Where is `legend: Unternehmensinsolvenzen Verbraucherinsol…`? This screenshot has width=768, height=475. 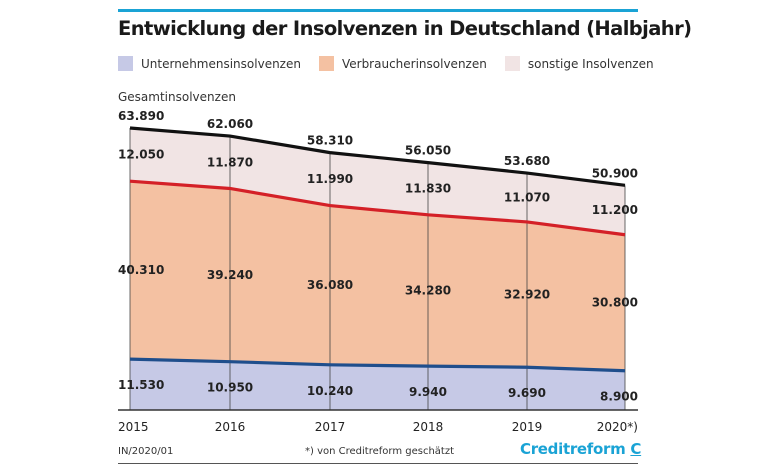 legend: Unternehmensinsolvenzen Verbraucherinsol… is located at coordinates (395, 63).